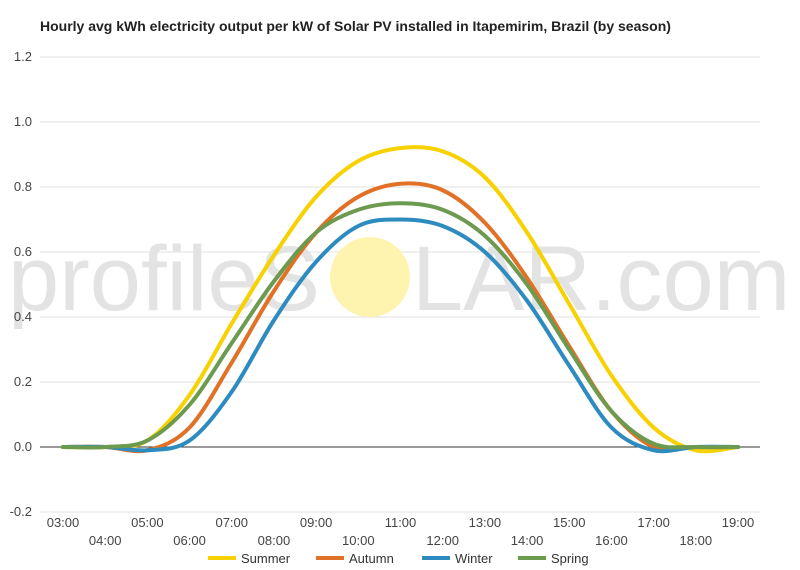  Describe the element at coordinates (398, 558) in the screenshot. I see `legend: Summer Autumn Winter Spring` at that location.